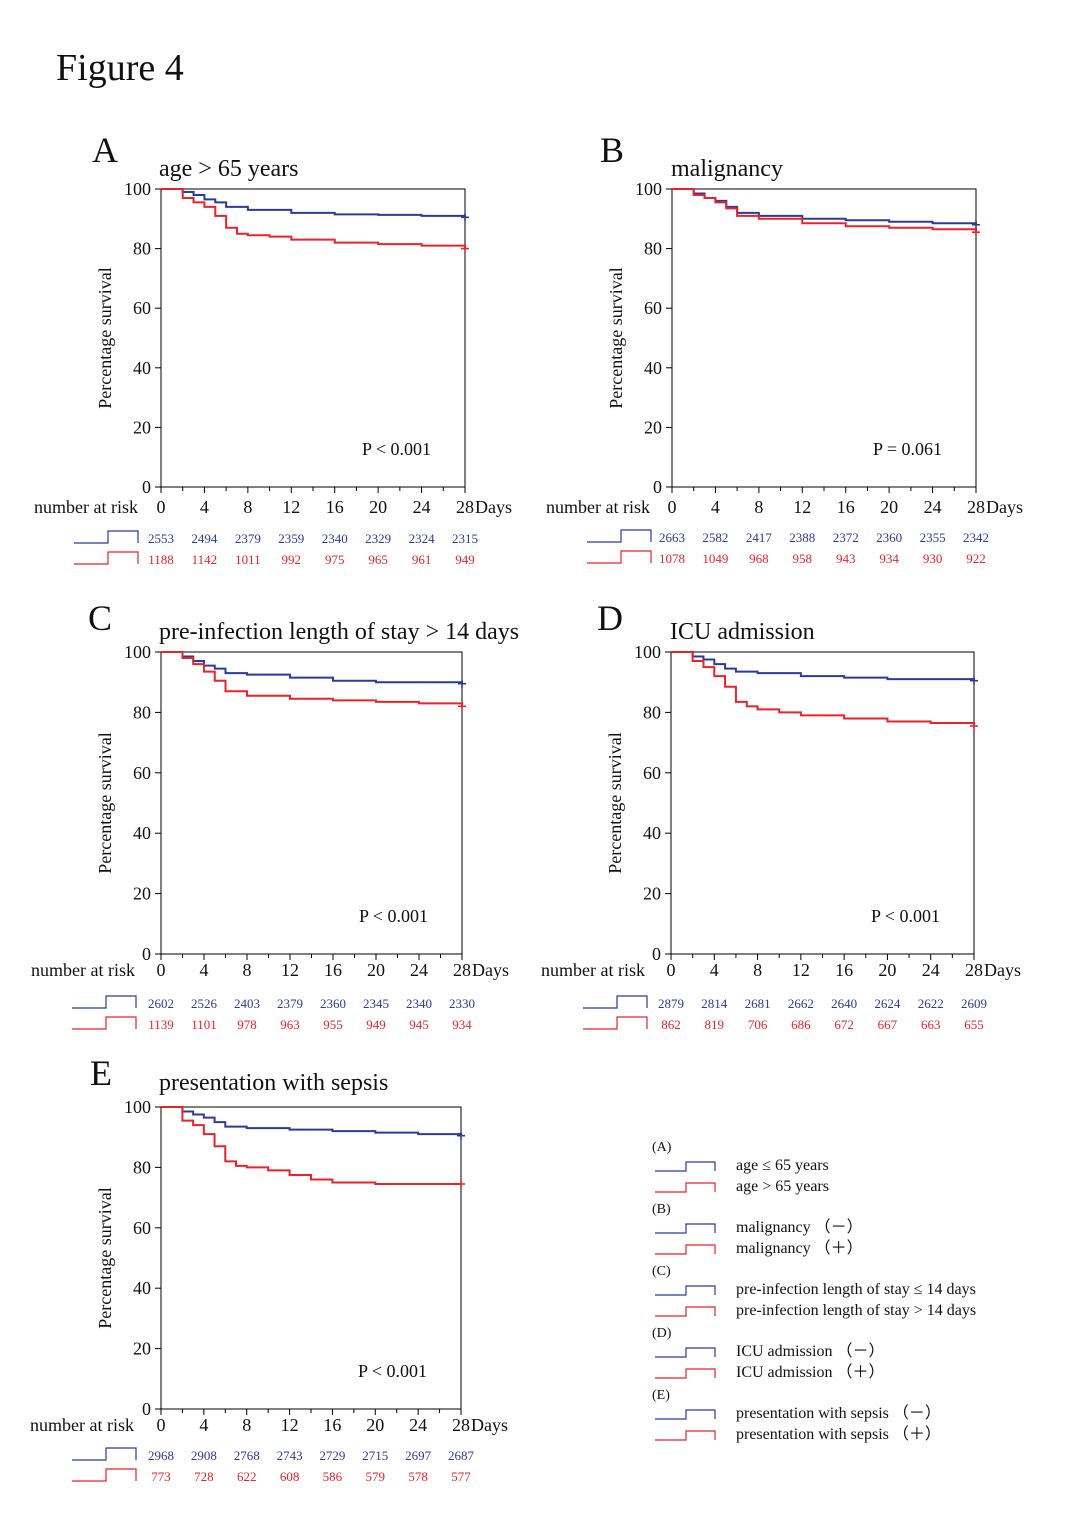  I want to click on legend-group-letter: (A), so click(662, 1147).